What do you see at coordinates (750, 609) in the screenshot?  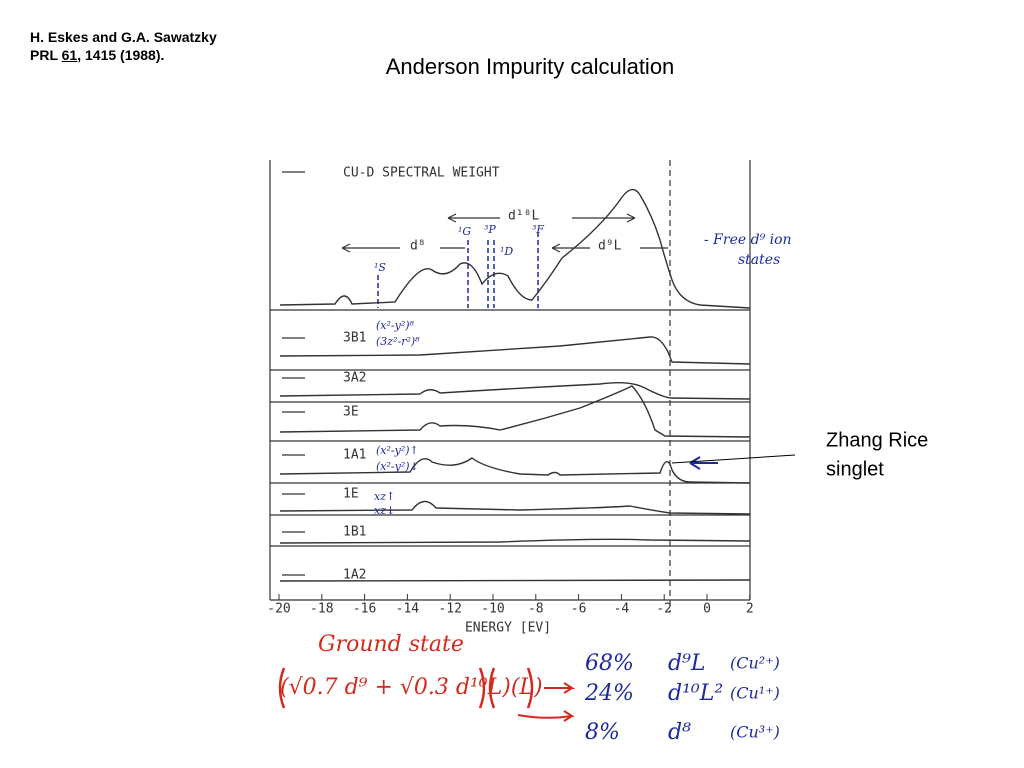 I see `x-tick-label: 2` at bounding box center [750, 609].